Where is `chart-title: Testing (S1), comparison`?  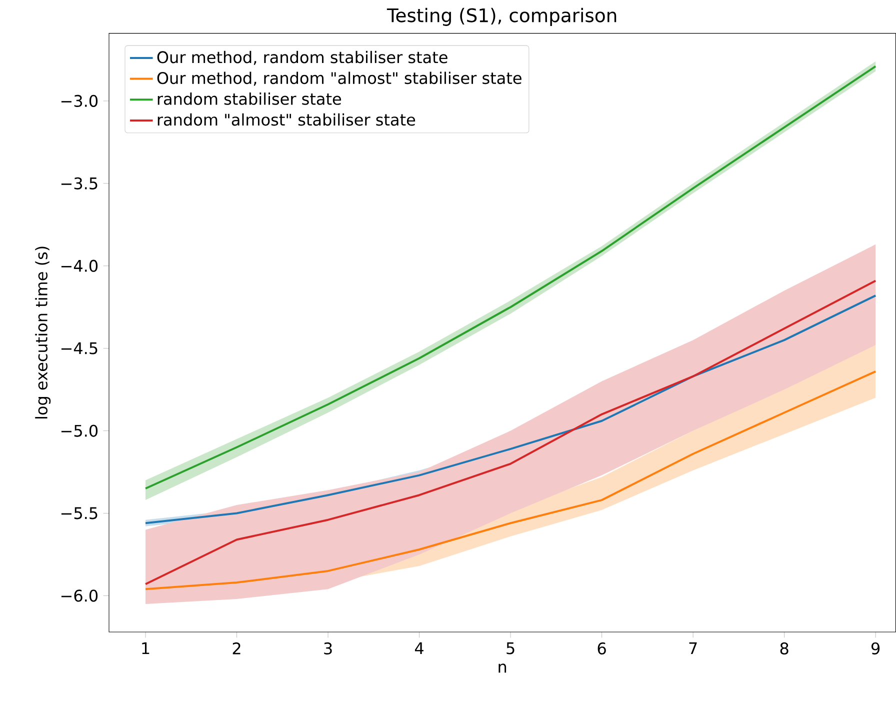 chart-title: Testing (S1), comparison is located at coordinates (501, 17).